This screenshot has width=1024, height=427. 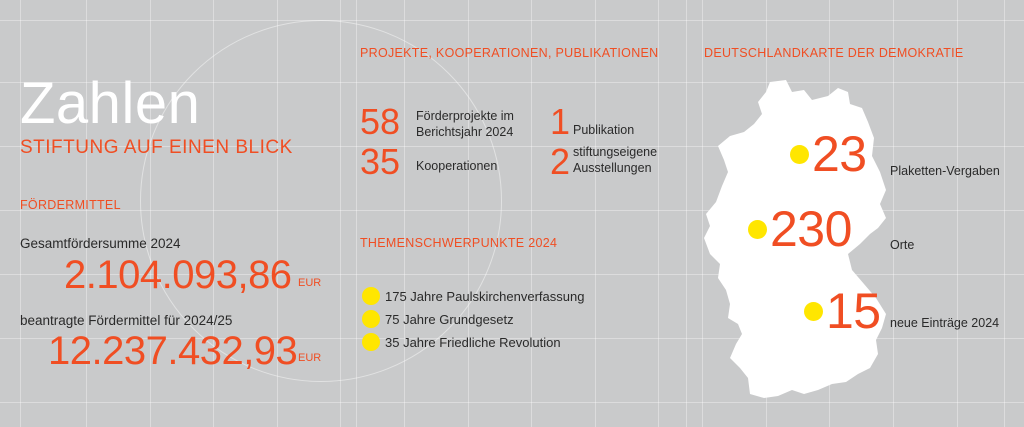 What do you see at coordinates (110, 103) in the screenshot?
I see `page-title: Zahlen` at bounding box center [110, 103].